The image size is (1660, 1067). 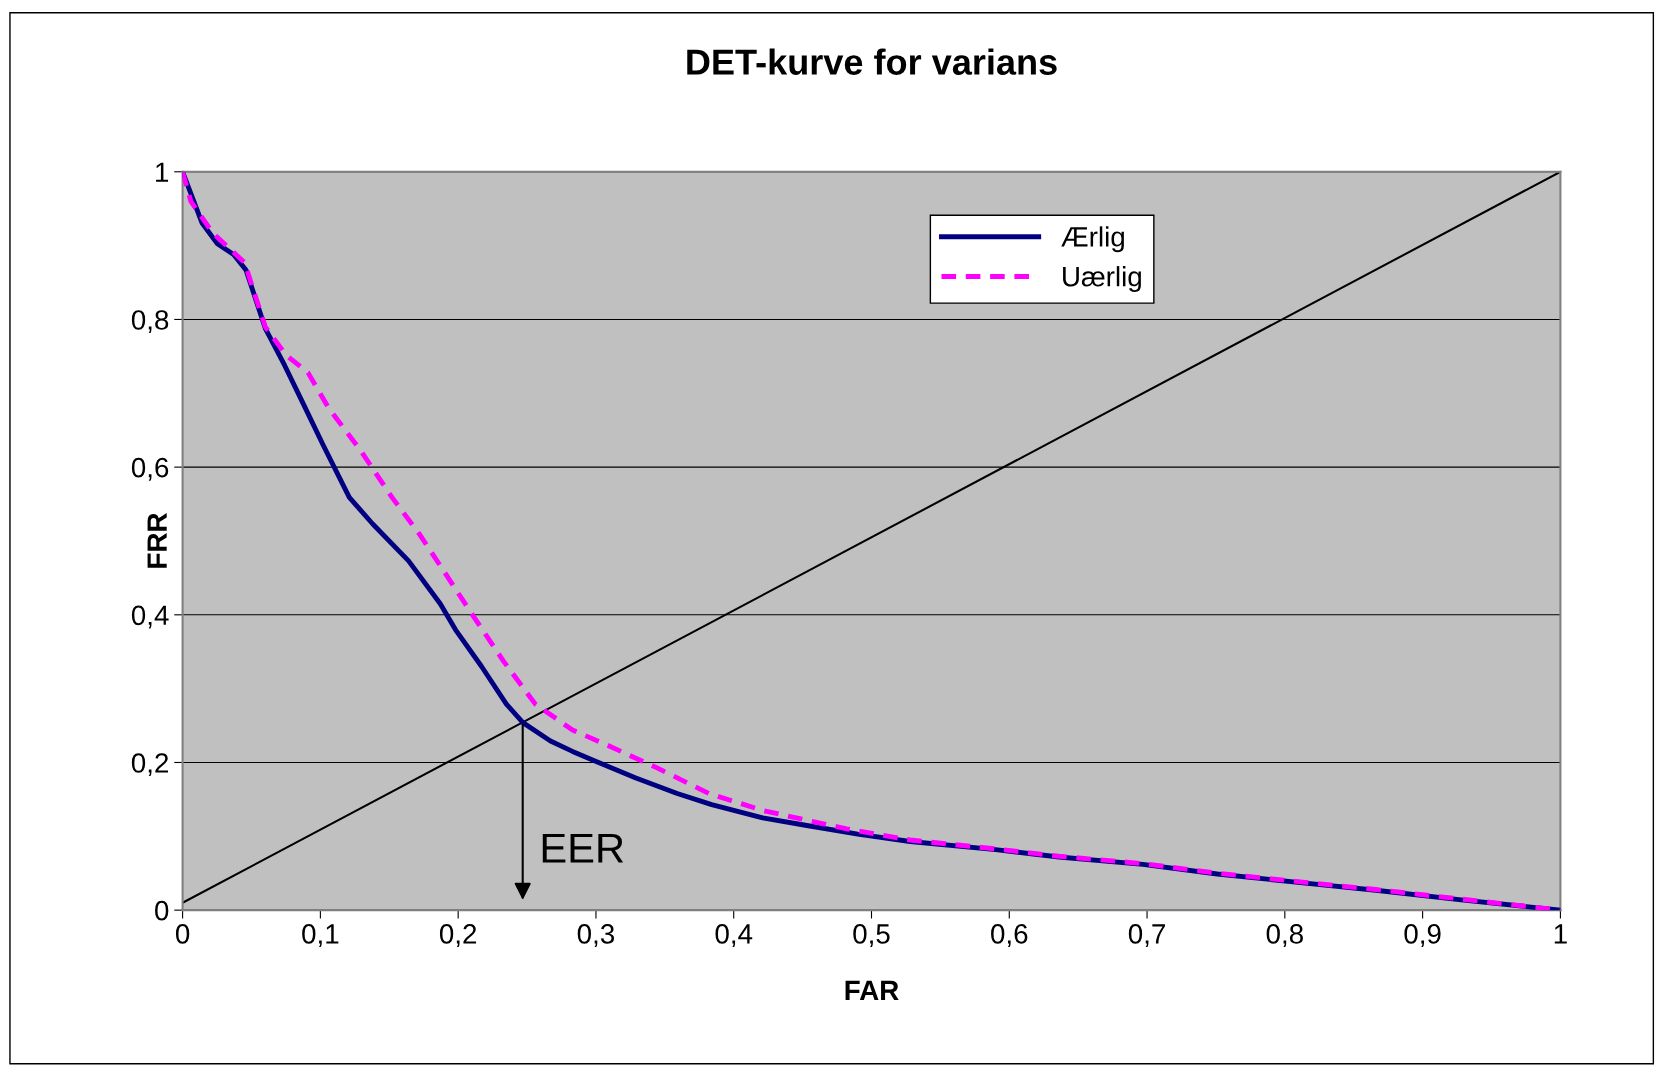 I want to click on x-tick-label: 0,9, so click(x=1422, y=936).